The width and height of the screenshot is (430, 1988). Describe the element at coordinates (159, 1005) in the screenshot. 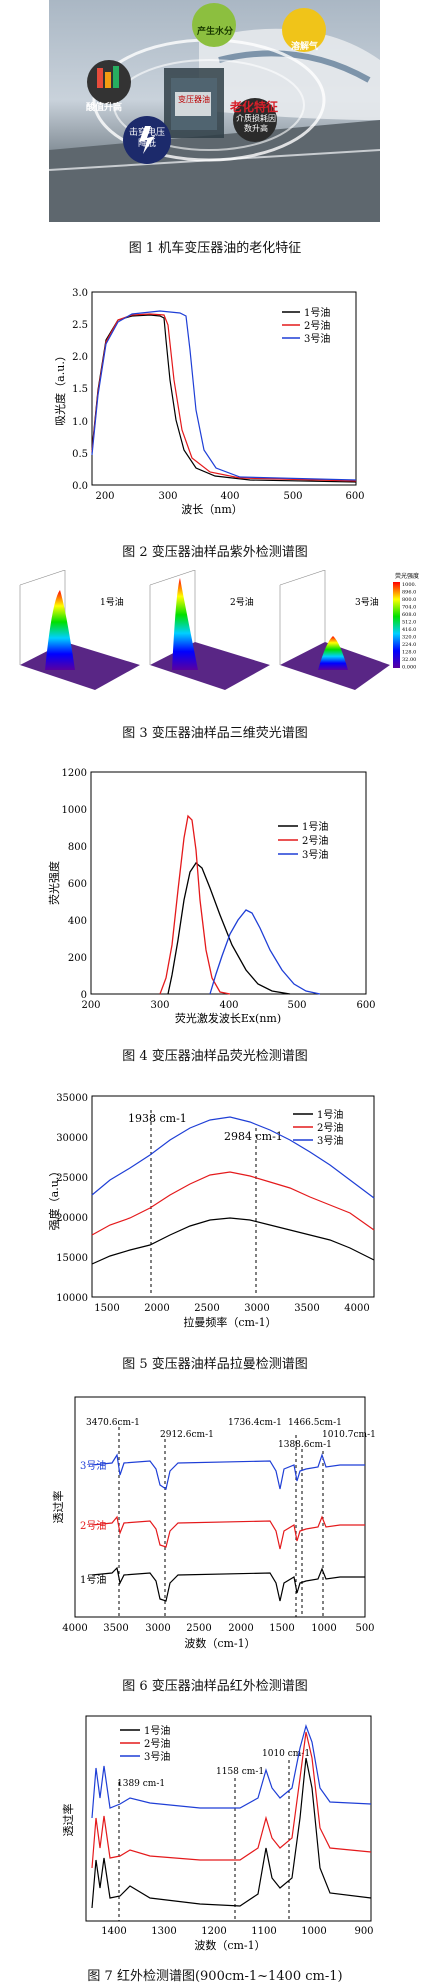

I see `fl-xtick-1: 300` at that location.